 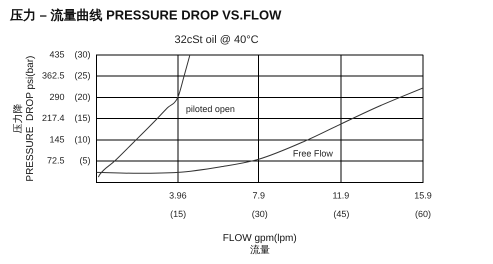 I want to click on y-tick-label: 362.5, so click(x=53, y=75).